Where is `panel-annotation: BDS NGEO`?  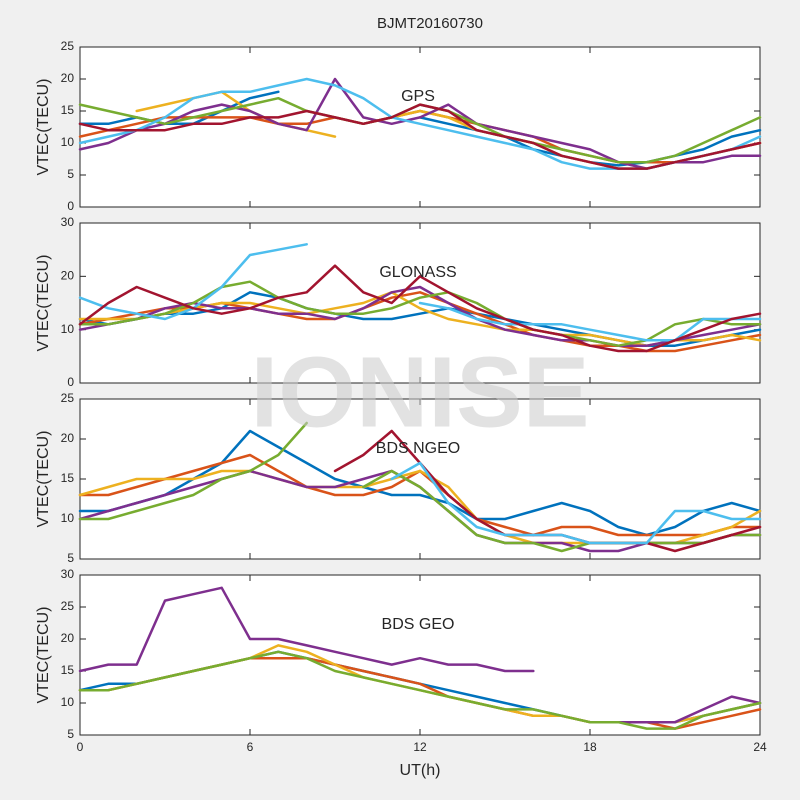
panel-annotation: BDS NGEO is located at coordinates (418, 448).